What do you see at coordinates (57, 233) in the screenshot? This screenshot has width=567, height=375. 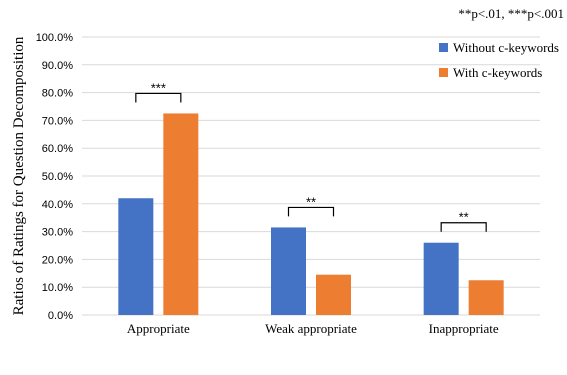 I see `y-tick-label: 30.0%` at bounding box center [57, 233].